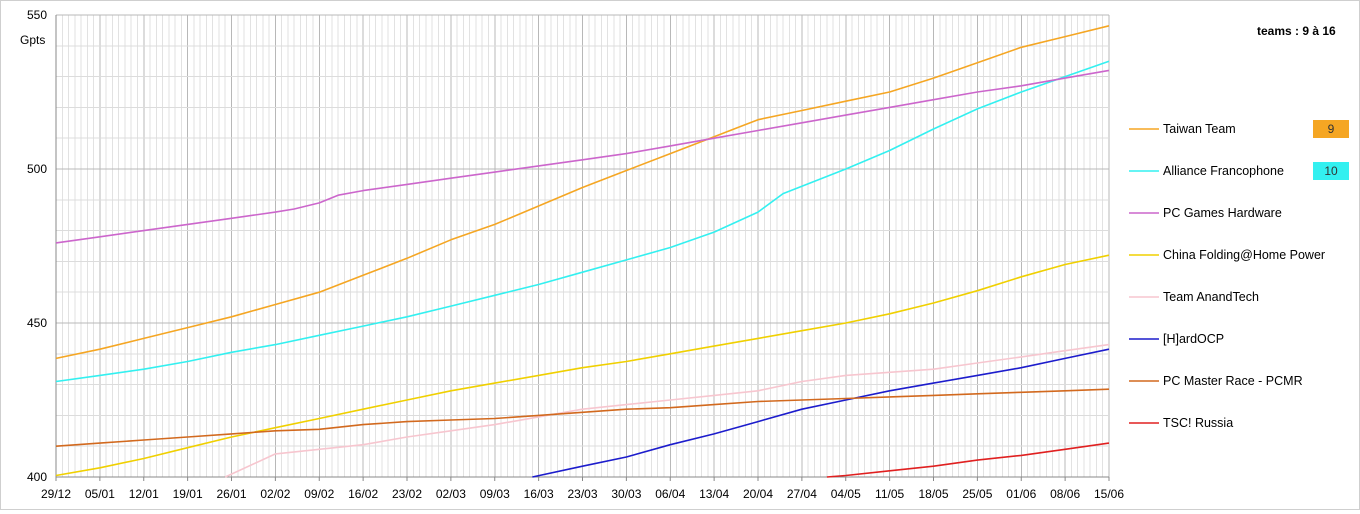 Image resolution: width=1360 pixels, height=514 pixels. What do you see at coordinates (539, 494) in the screenshot?
I see `x-tick-label: 16/03` at bounding box center [539, 494].